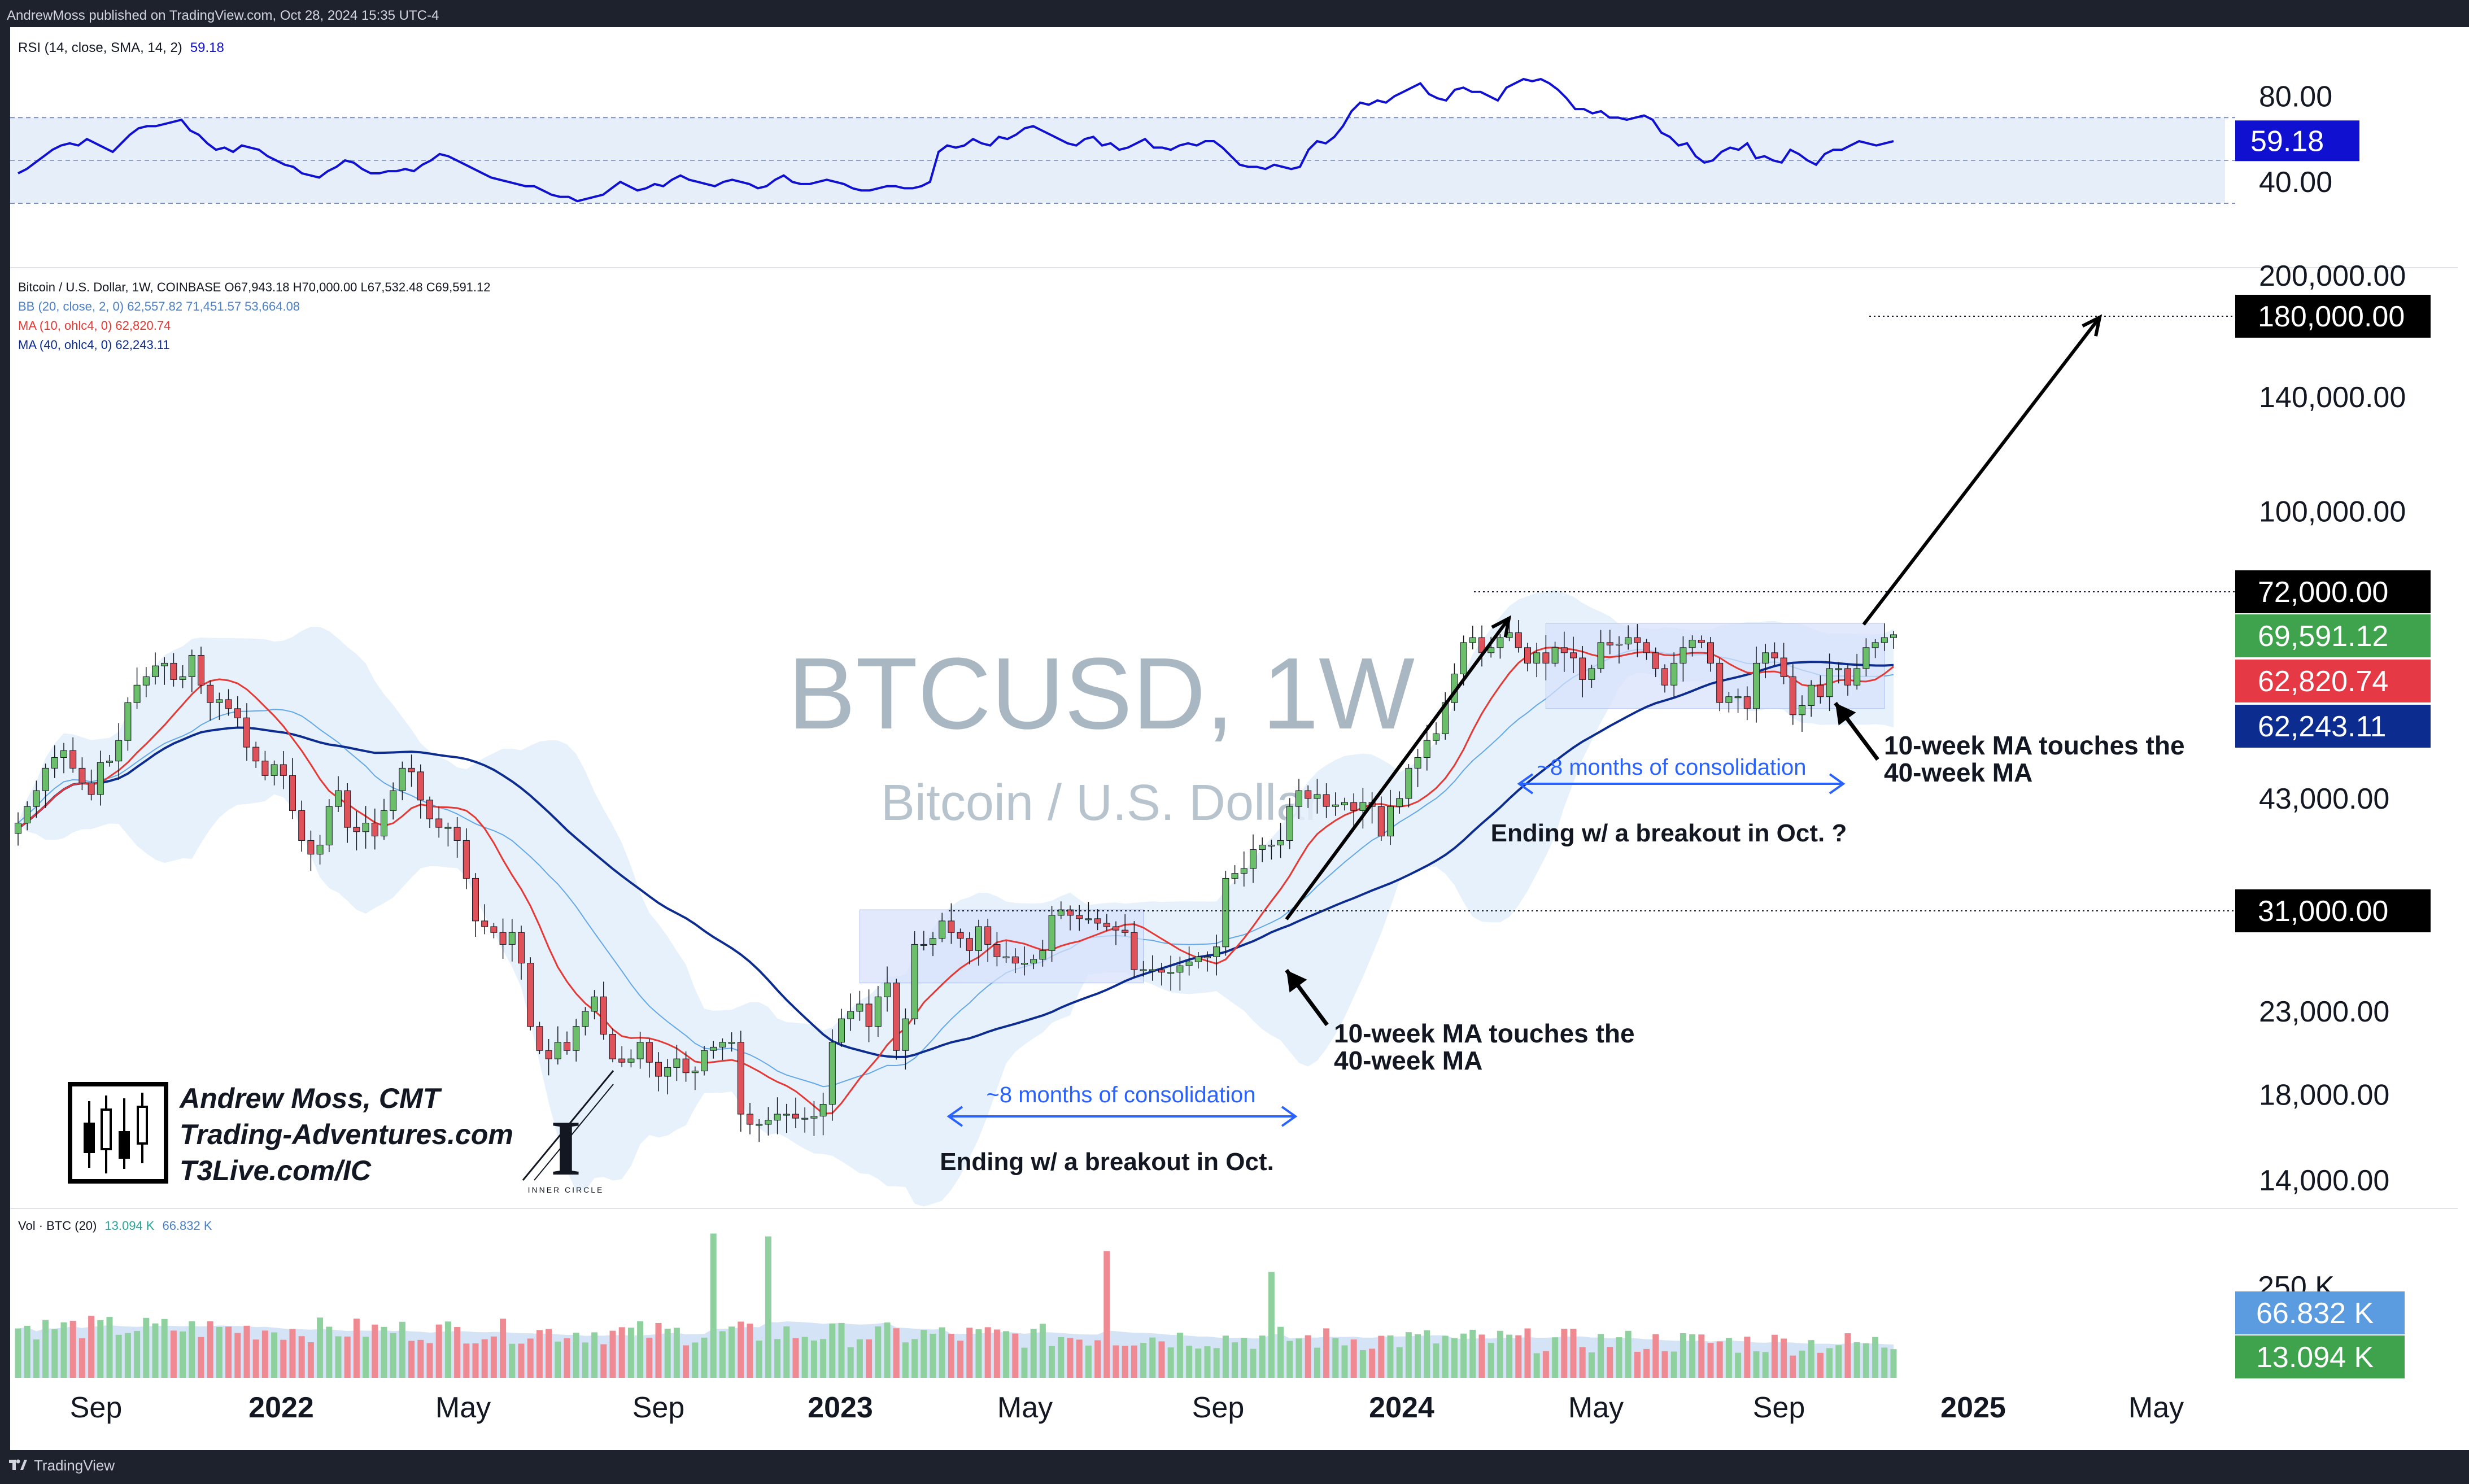 This screenshot has width=2469, height=1484. What do you see at coordinates (2333, 316) in the screenshot?
I see `price-label: 180,000.00` at bounding box center [2333, 316].